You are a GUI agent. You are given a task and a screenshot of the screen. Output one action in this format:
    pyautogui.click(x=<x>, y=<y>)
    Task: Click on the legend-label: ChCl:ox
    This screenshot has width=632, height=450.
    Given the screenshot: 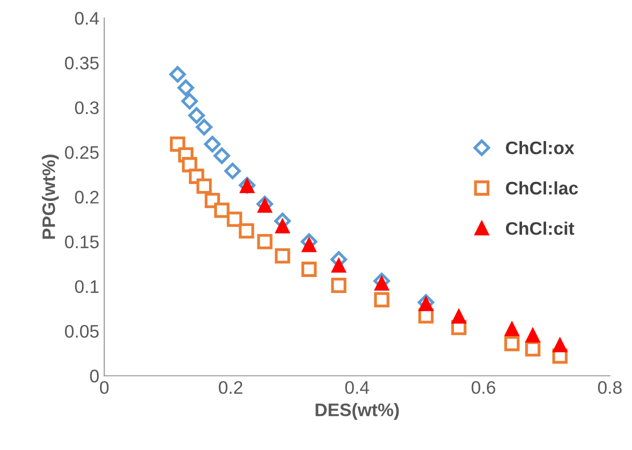 What is the action you would take?
    pyautogui.click(x=540, y=147)
    